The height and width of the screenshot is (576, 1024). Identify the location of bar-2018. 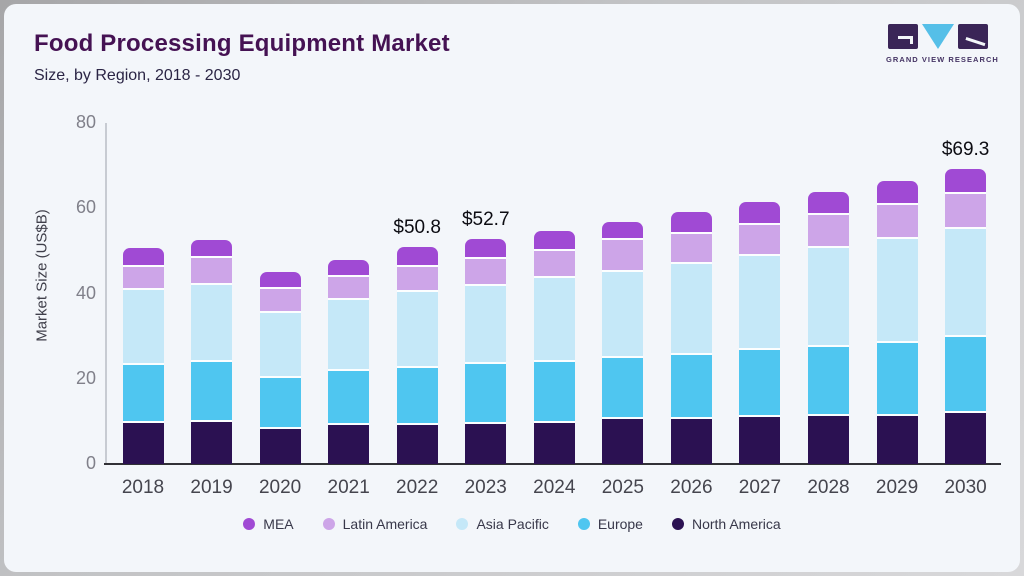
(143, 356).